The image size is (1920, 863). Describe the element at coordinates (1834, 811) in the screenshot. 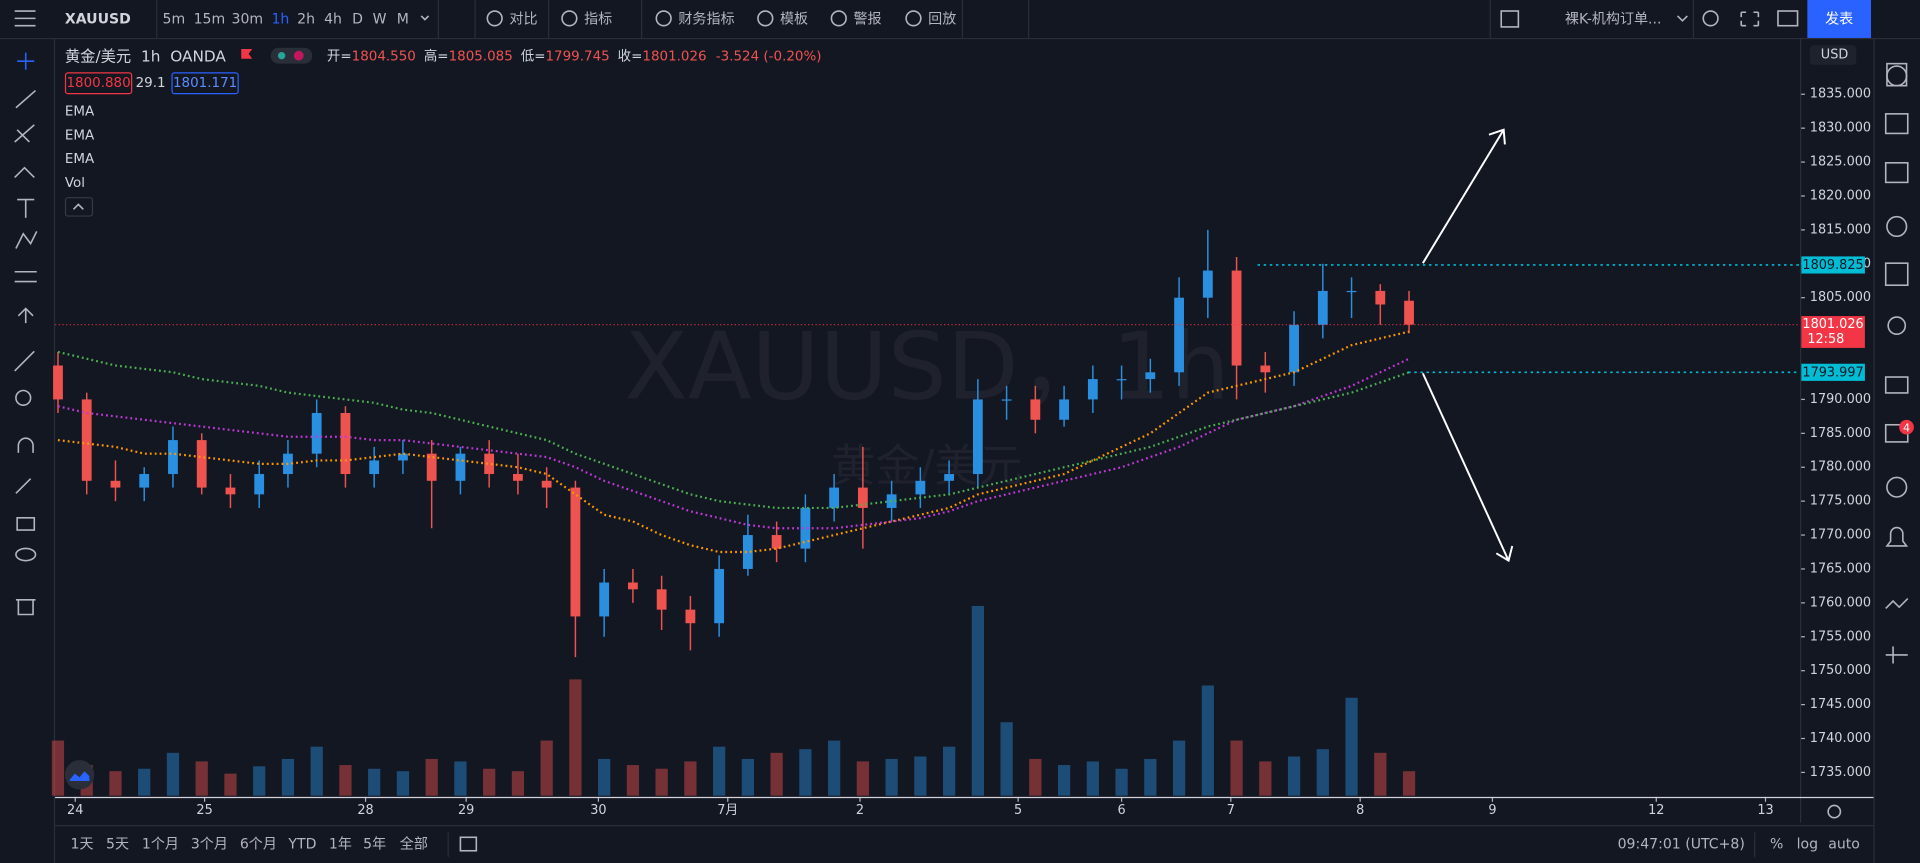

I see `axis-settings` at that location.